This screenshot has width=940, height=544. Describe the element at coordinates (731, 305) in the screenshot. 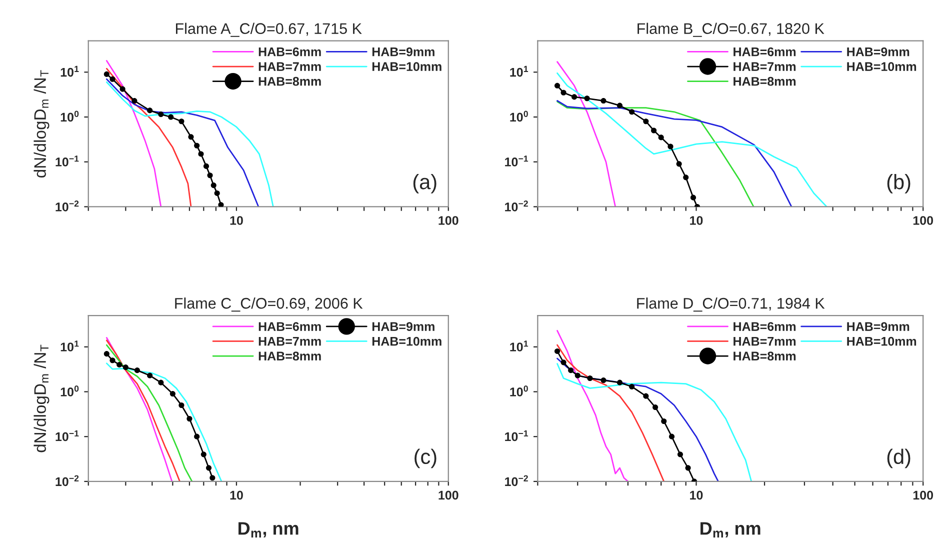

I see `chart-title: Flame D_C/O=0.71, 1984 K` at that location.